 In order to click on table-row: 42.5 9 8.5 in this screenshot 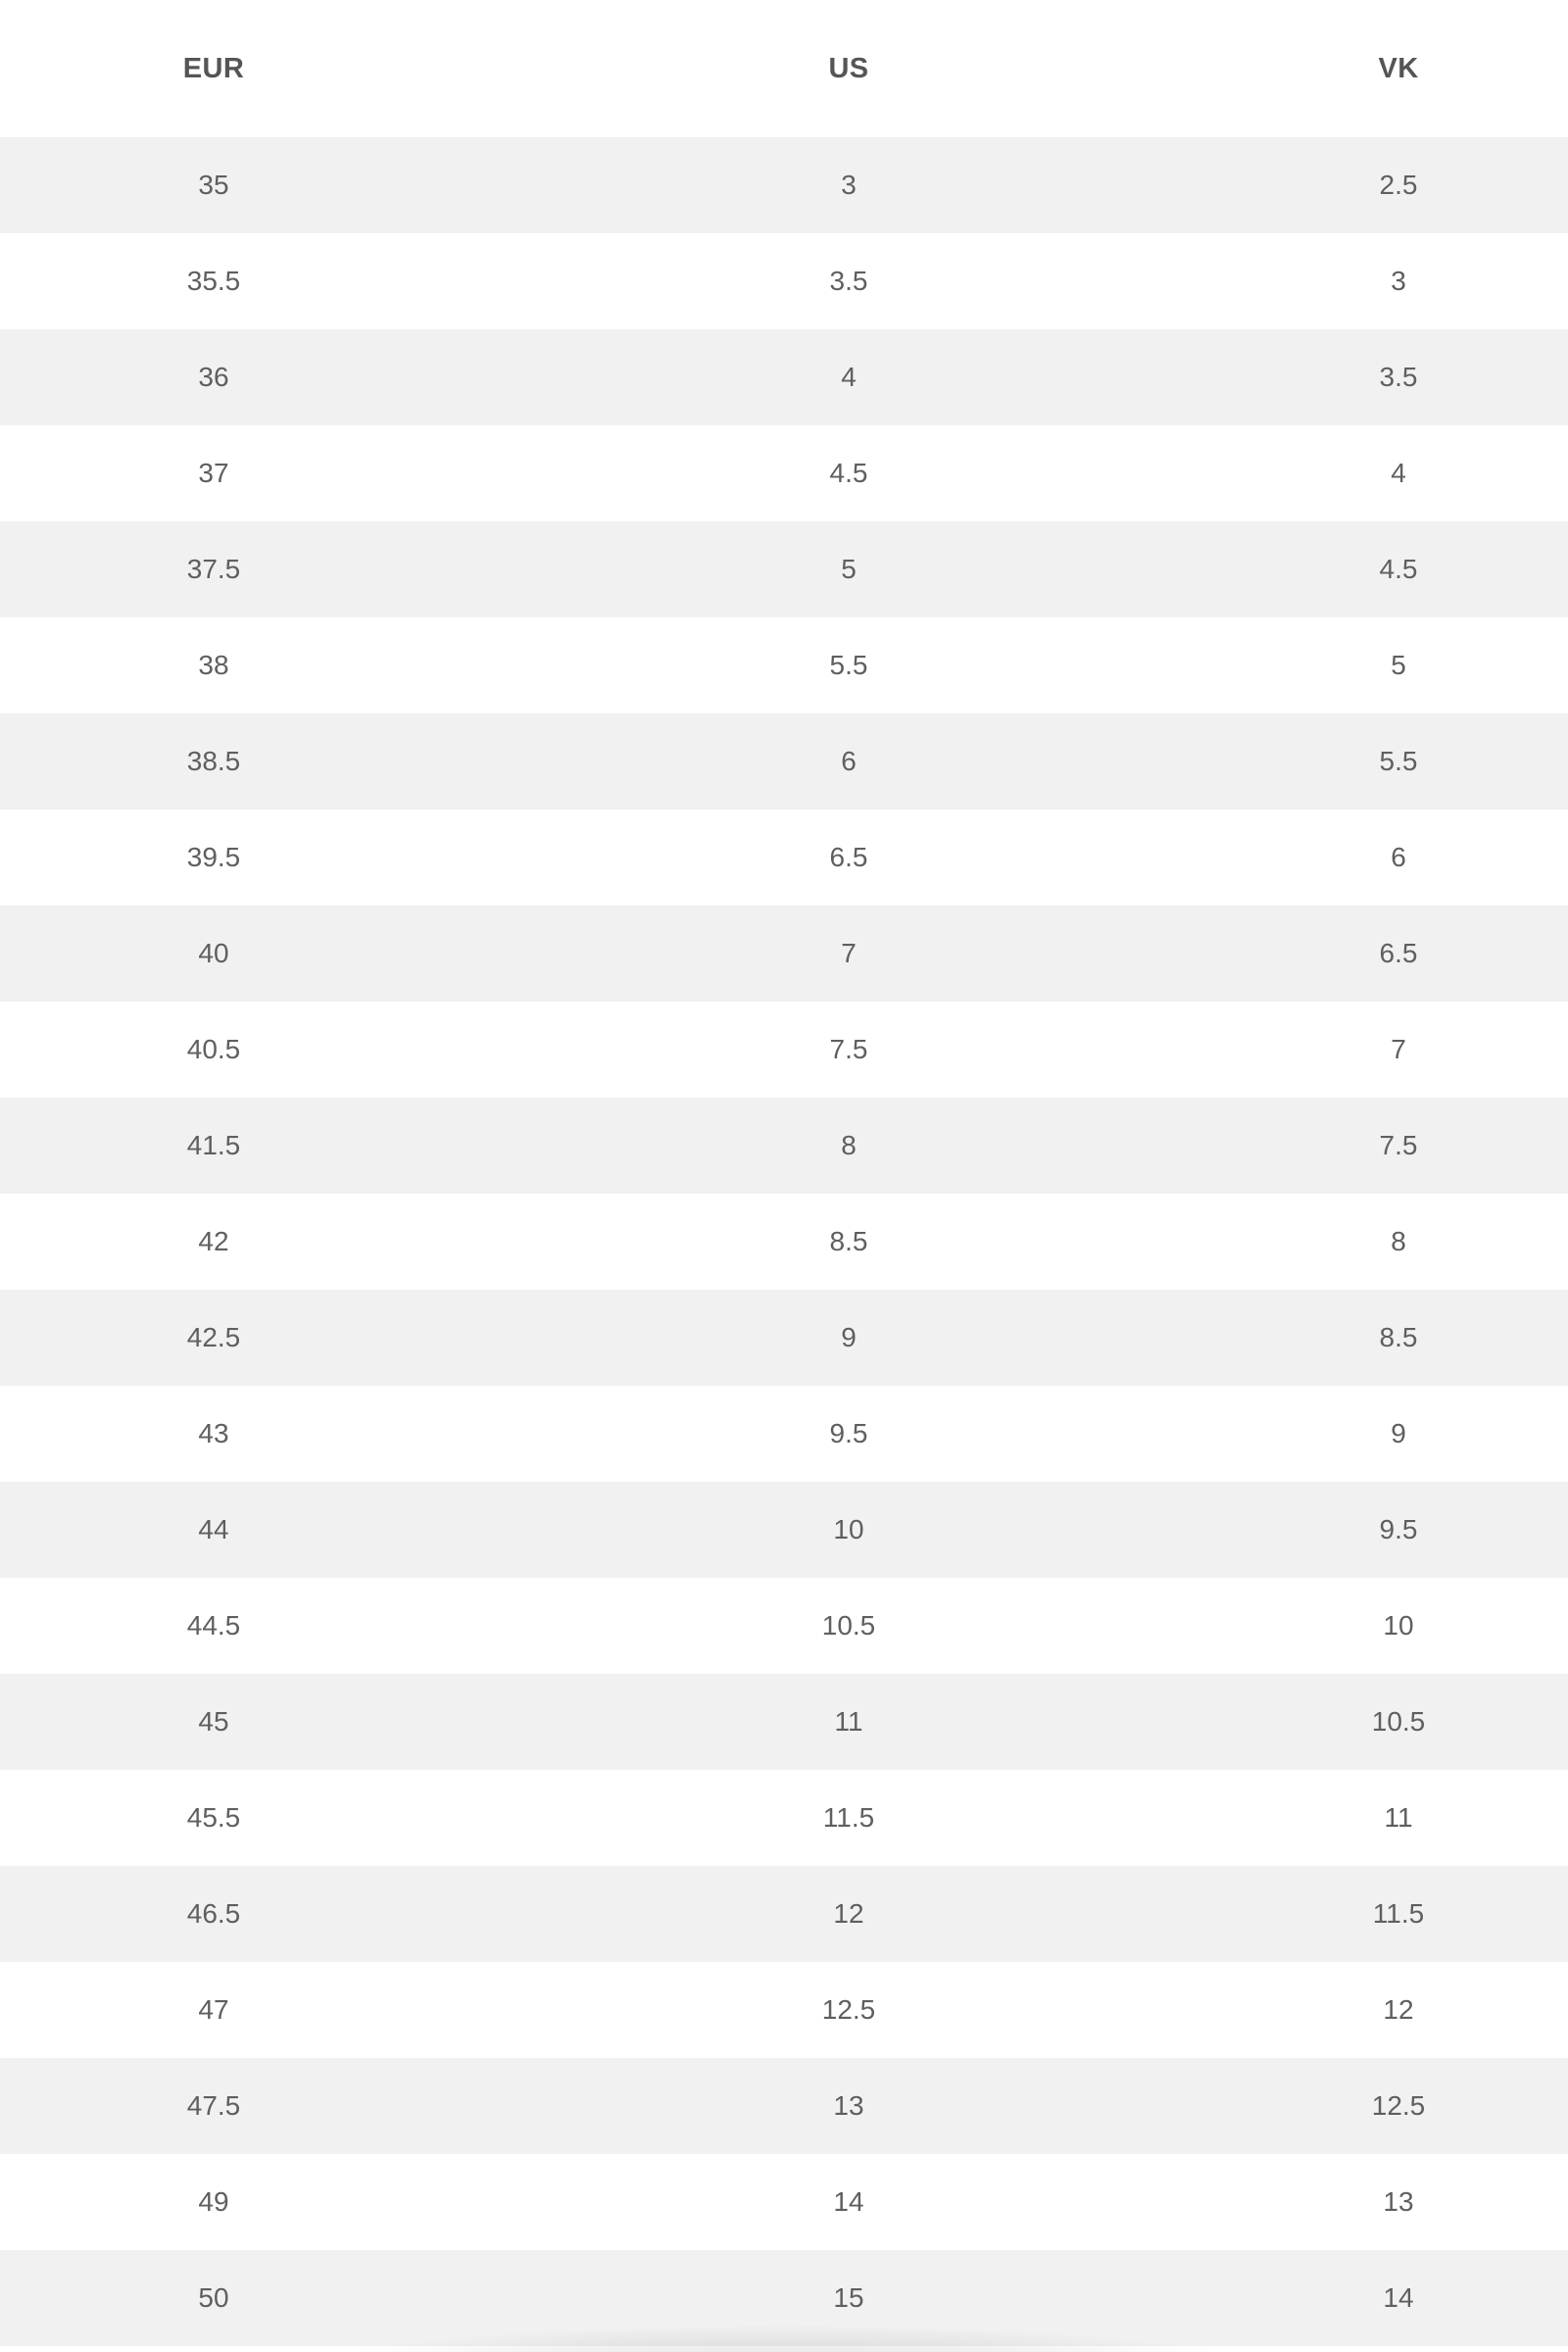, I will do `click(784, 1338)`.